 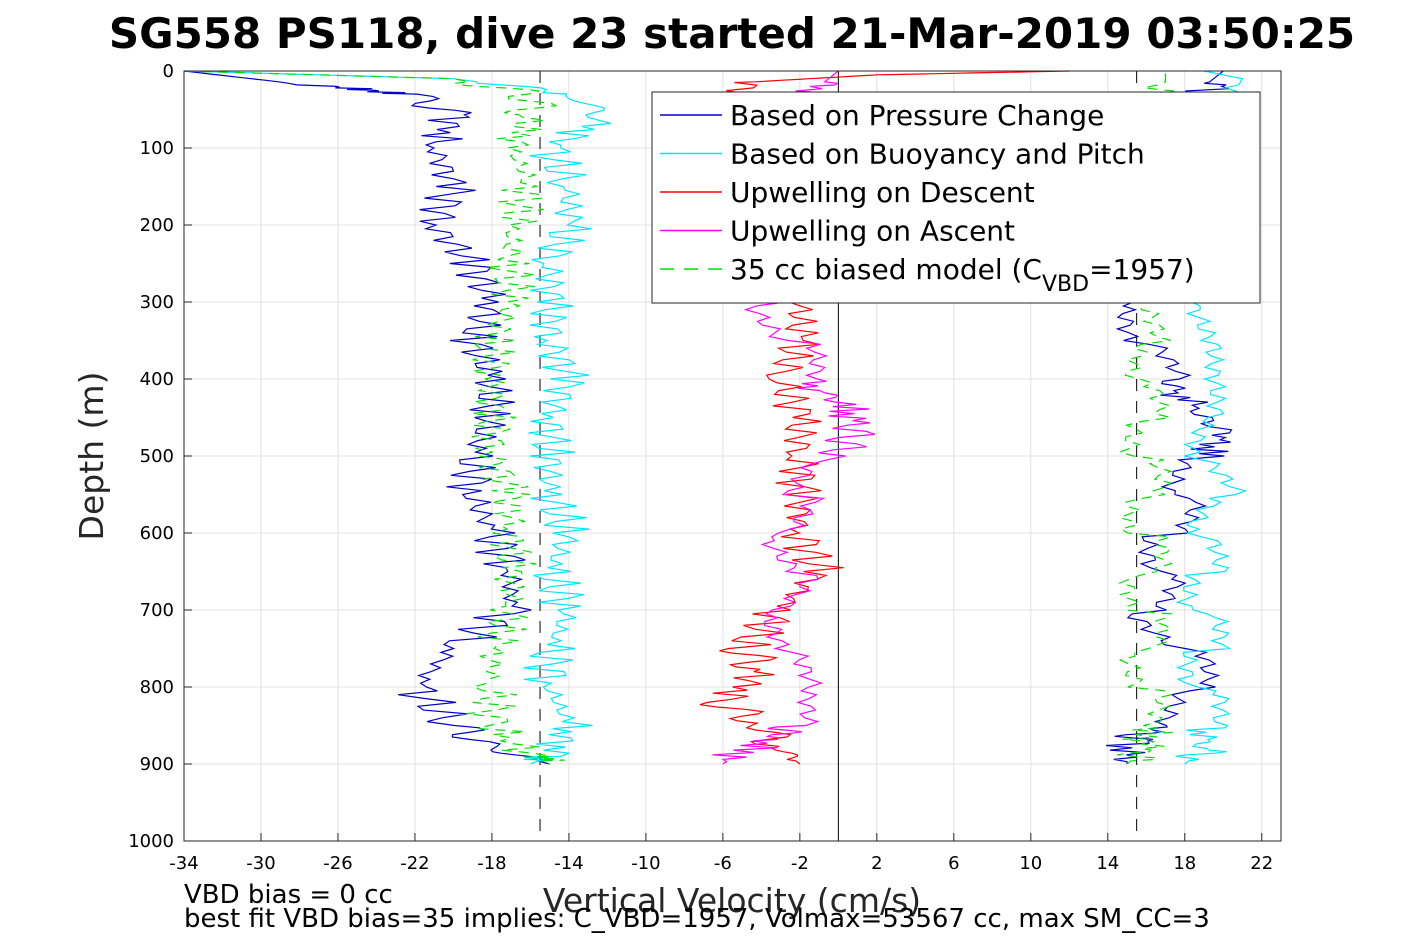 What do you see at coordinates (491, 863) in the screenshot?
I see `x-tick-label: -18` at bounding box center [491, 863].